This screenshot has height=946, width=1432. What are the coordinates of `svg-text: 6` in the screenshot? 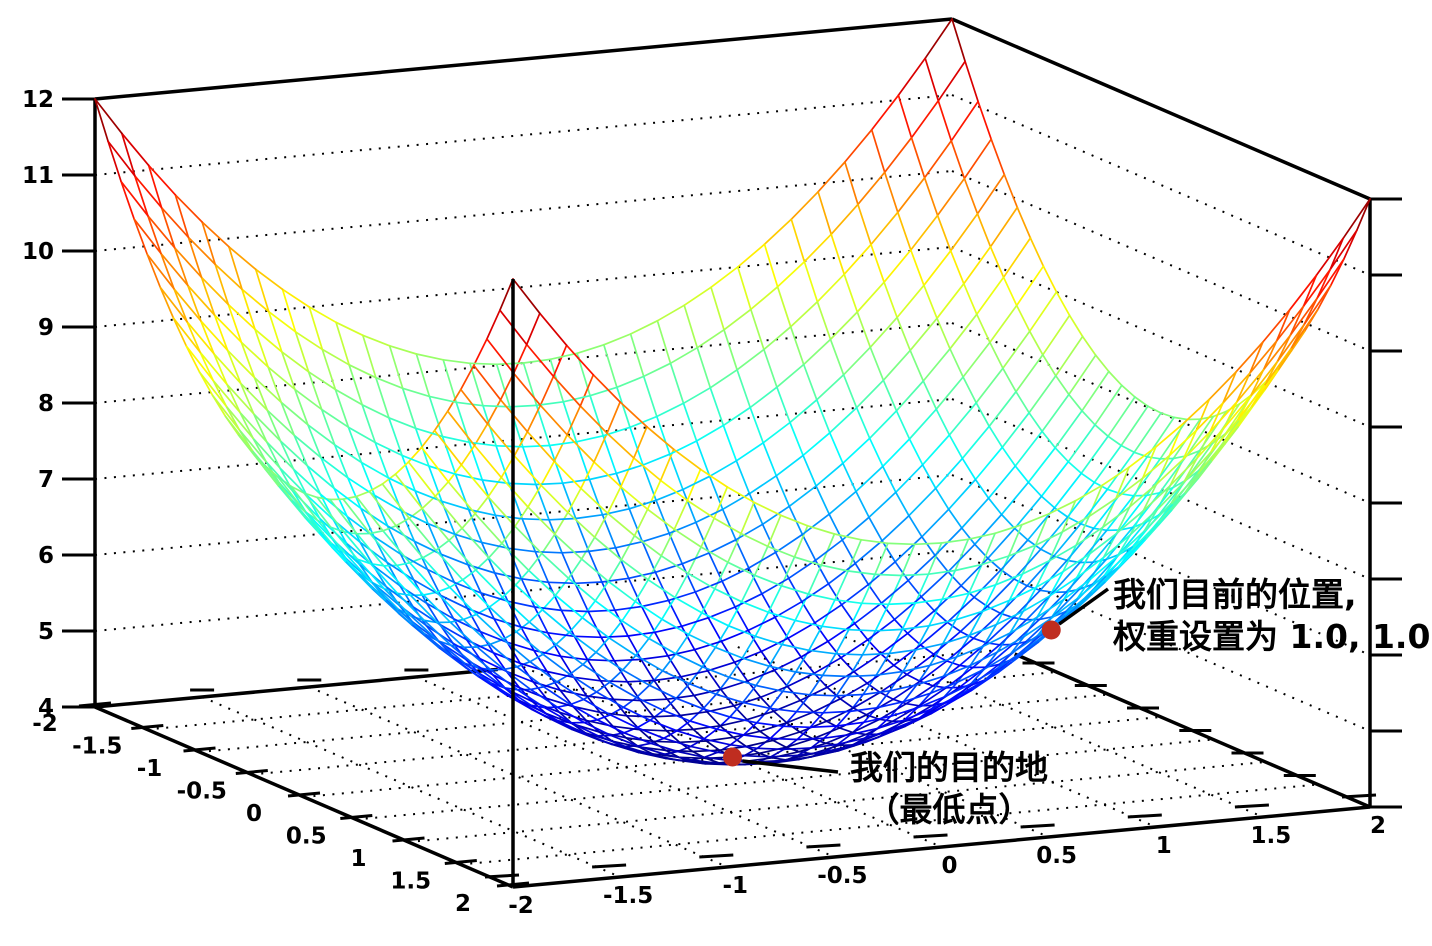 It's located at (46, 556).